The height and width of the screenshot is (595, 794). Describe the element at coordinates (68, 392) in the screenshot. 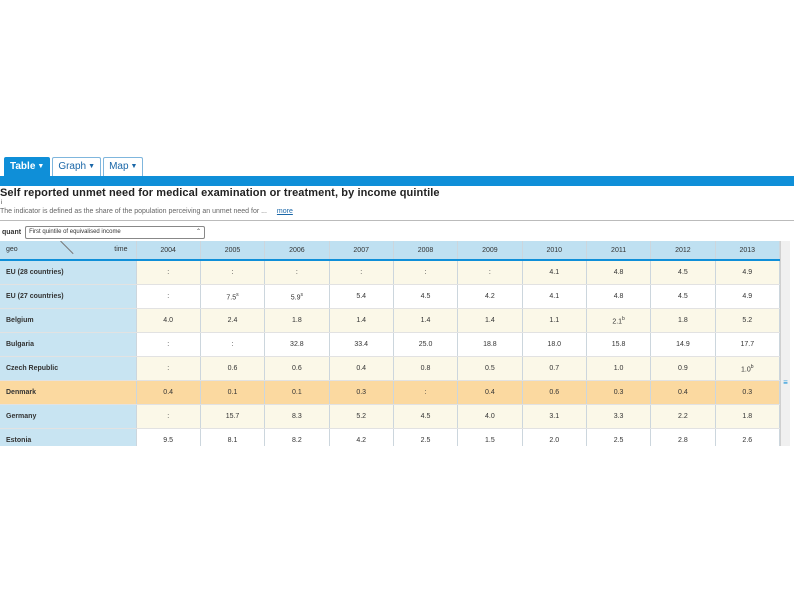

I see `country-label: Denmark` at that location.